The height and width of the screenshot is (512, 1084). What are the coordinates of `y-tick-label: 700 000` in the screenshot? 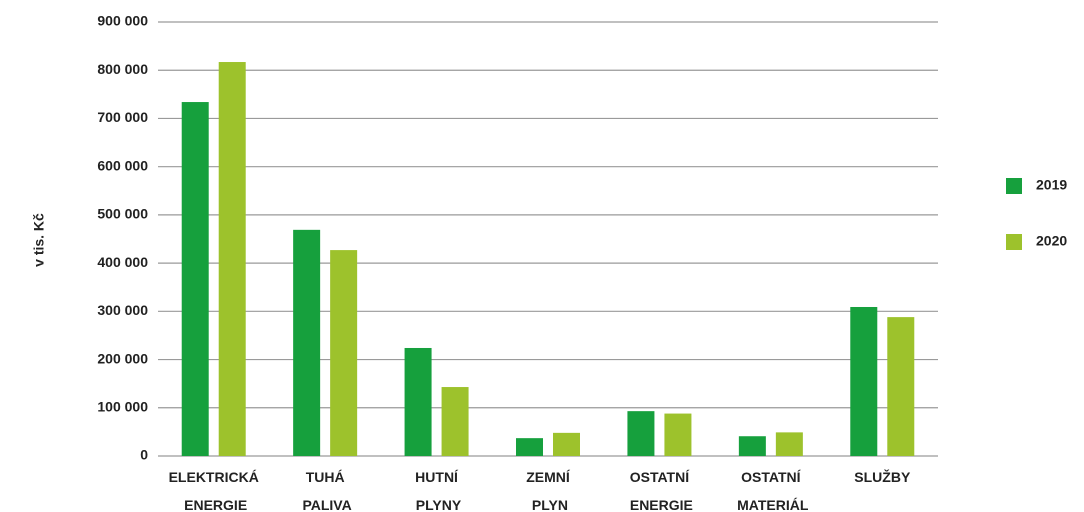 It's located at (122, 117).